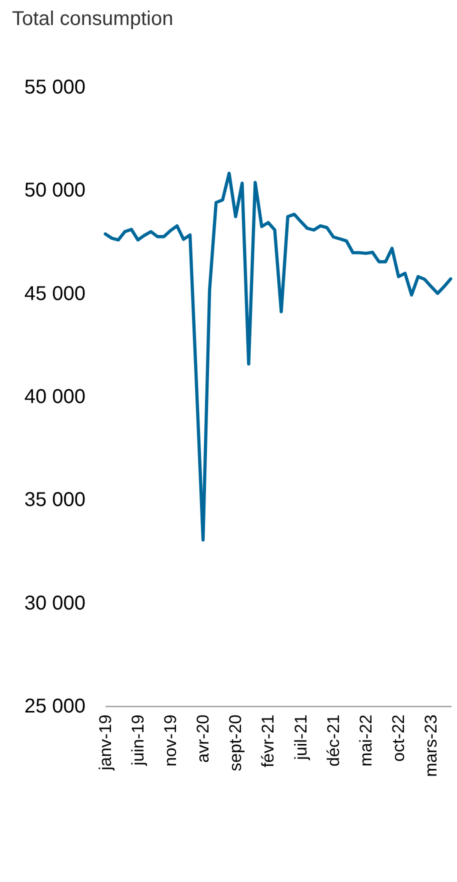 The image size is (457, 882). I want to click on x-tick-label: juil-21, so click(300, 737).